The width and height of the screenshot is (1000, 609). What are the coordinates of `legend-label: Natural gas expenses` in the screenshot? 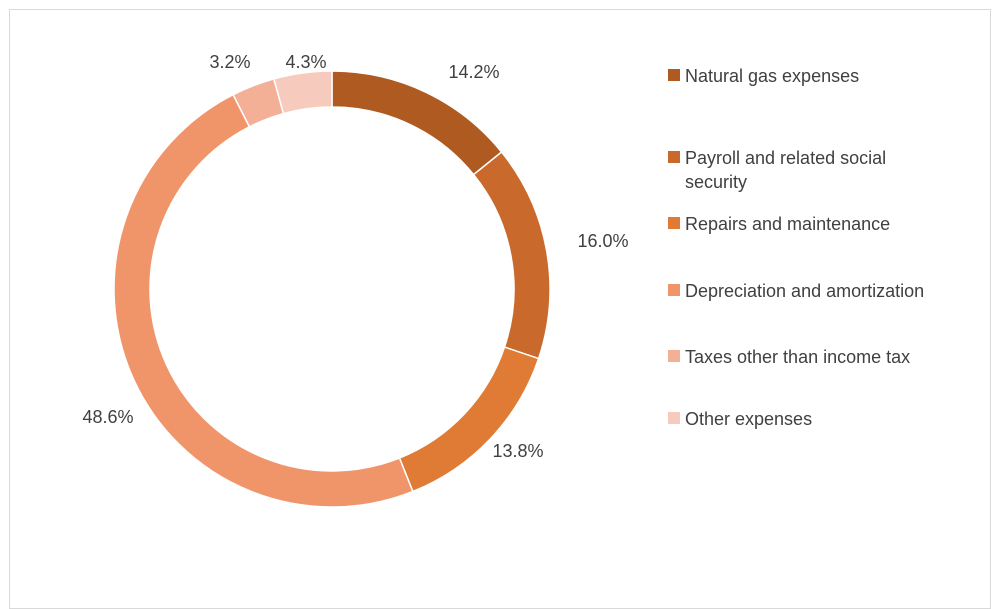 It's located at (772, 76).